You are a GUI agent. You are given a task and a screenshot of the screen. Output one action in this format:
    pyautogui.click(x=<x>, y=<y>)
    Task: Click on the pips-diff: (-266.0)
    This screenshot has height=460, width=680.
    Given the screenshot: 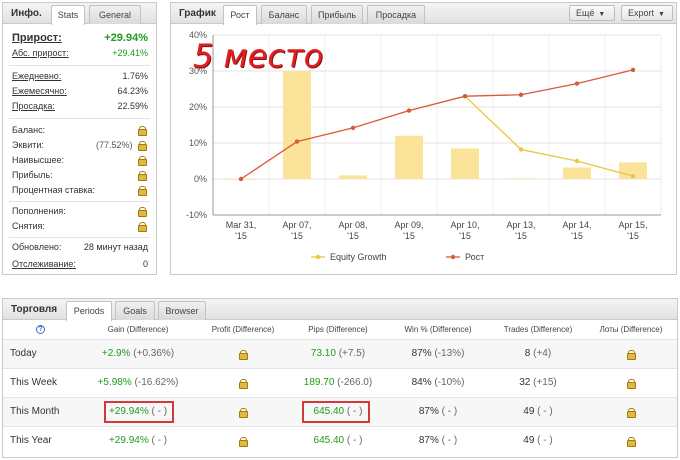 What is the action you would take?
    pyautogui.click(x=355, y=382)
    